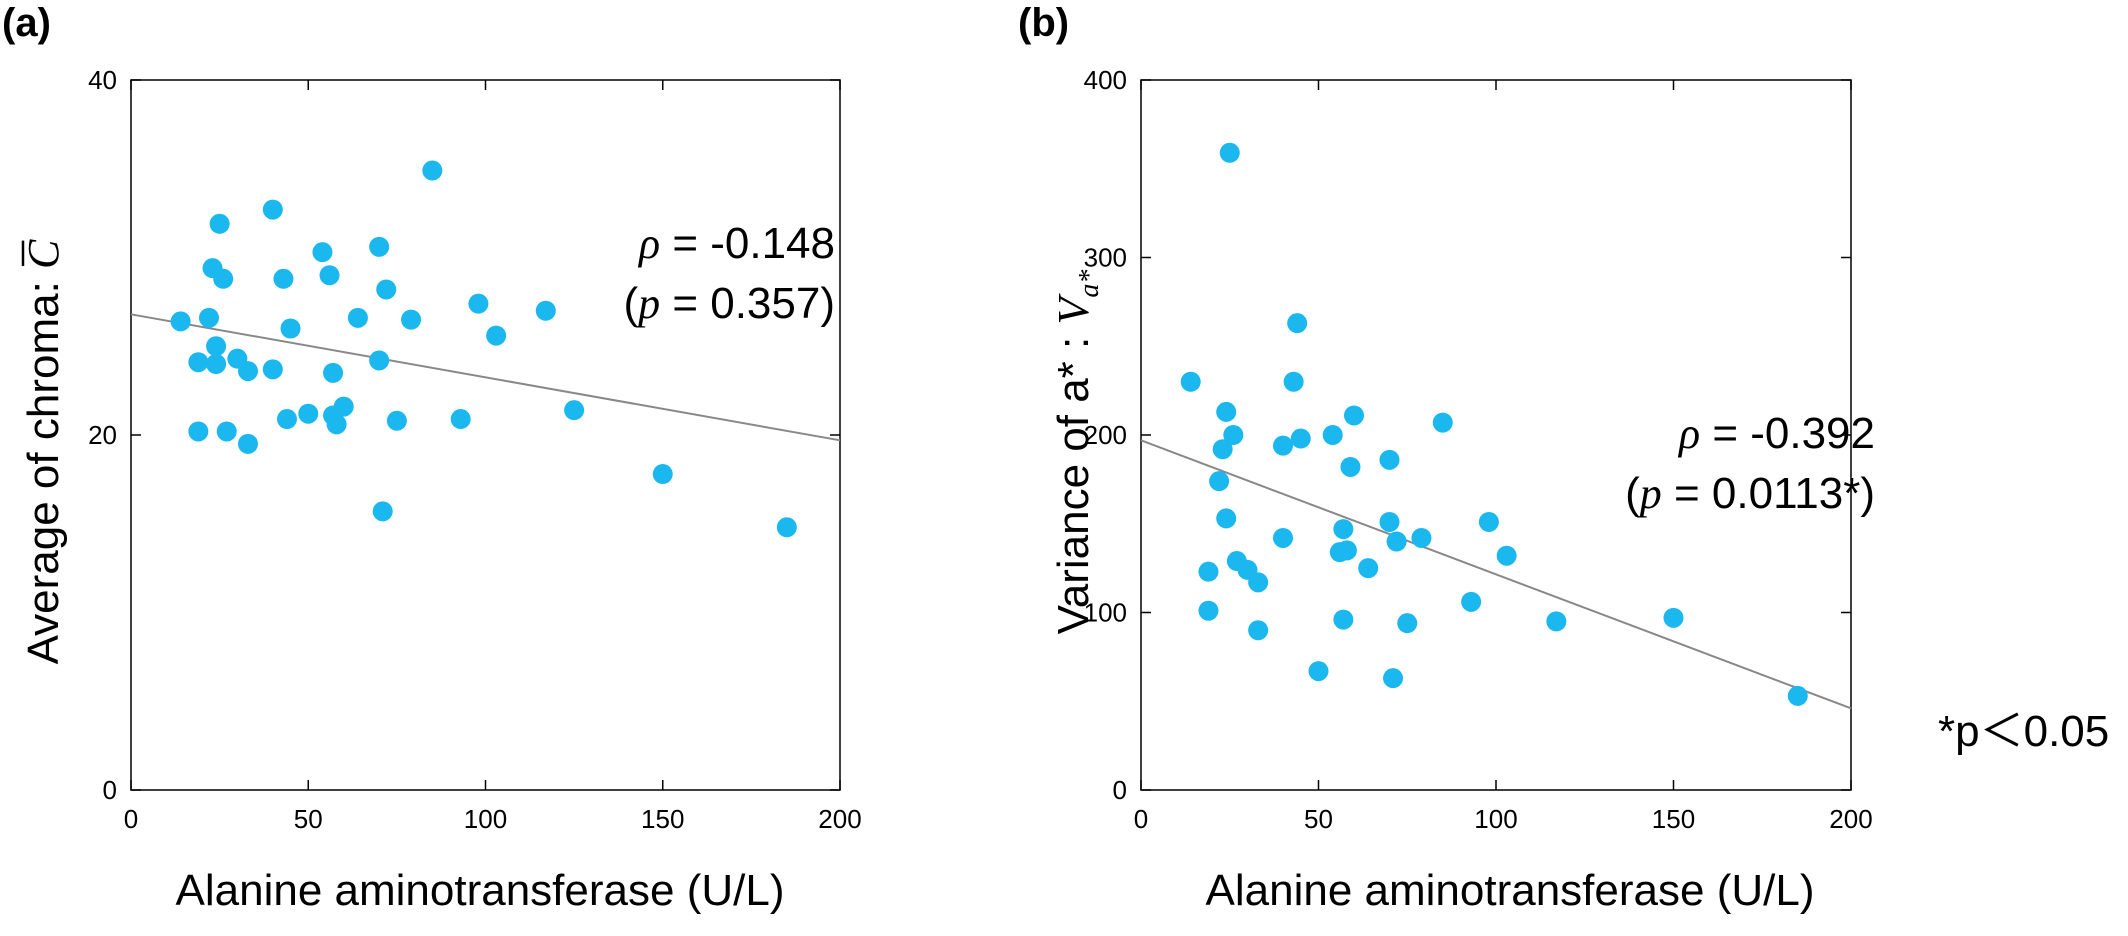 The height and width of the screenshot is (936, 2128). Describe the element at coordinates (1750, 493) in the screenshot. I see `panel-b-p-annotation: (p = 0.0113*)` at that location.